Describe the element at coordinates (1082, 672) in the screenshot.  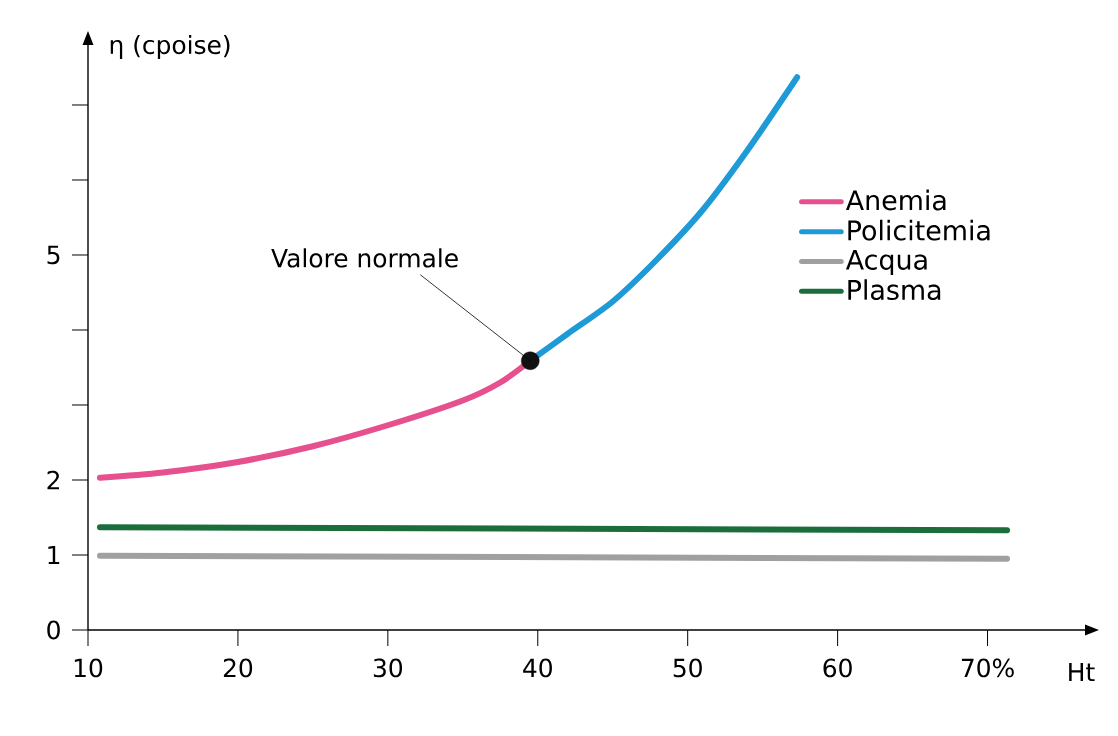
I see `x-axis-title: Ht` at that location.